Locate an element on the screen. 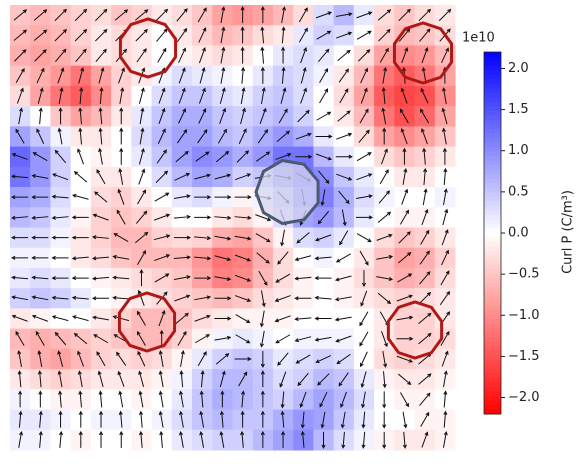 This screenshot has width=586, height=469. colorbar-tick-label: −2.0 is located at coordinates (524, 397).